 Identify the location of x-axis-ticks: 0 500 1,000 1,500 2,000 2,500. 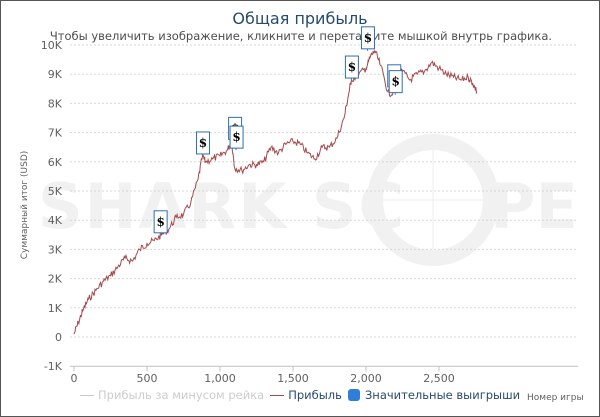
(263, 375).